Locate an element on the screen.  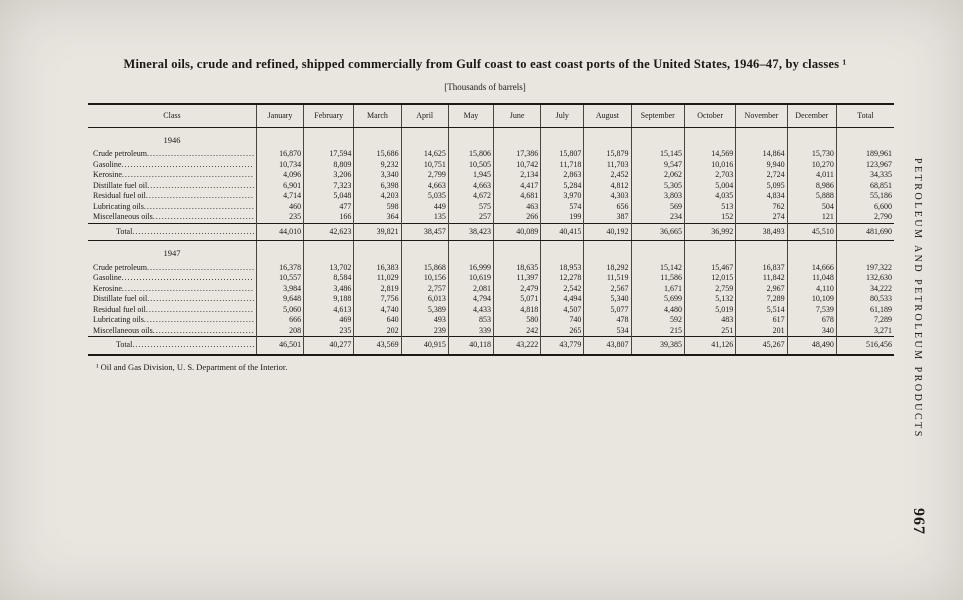
row-label: Crude petroleum is located at coordinates (120, 153).